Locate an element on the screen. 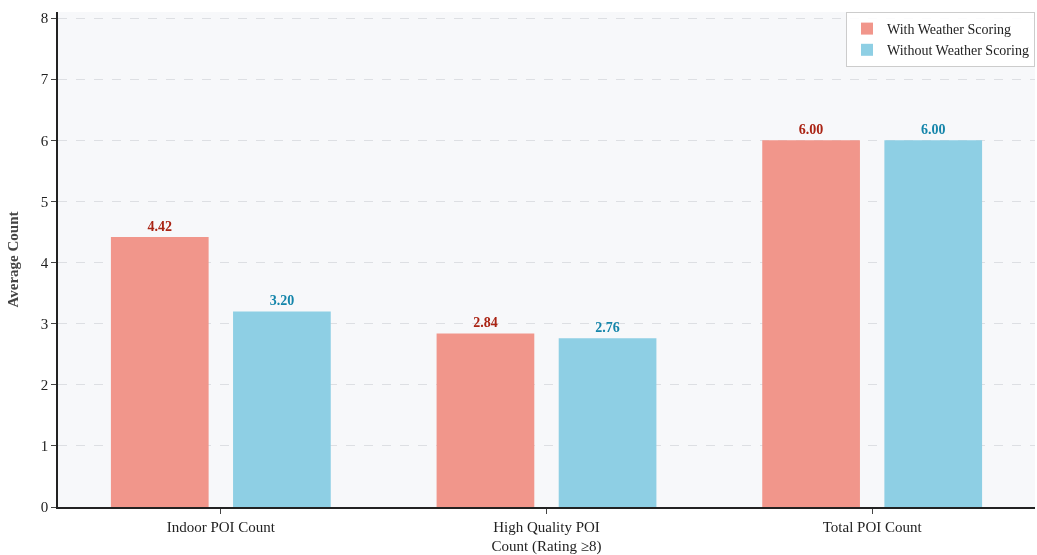 This screenshot has height=555, width=1037. y-tick-label: 0 is located at coordinates (44, 507).